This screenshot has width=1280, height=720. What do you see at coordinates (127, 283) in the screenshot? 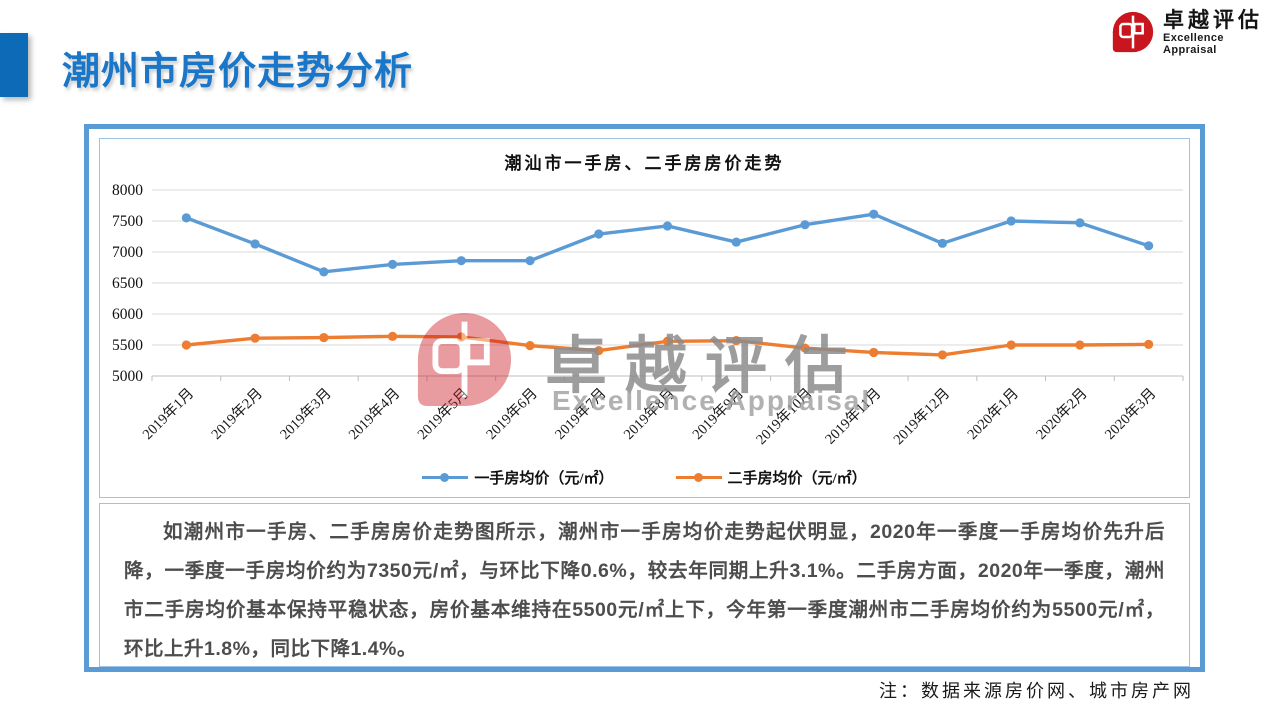
I see `svg-text: 6500` at bounding box center [127, 283].